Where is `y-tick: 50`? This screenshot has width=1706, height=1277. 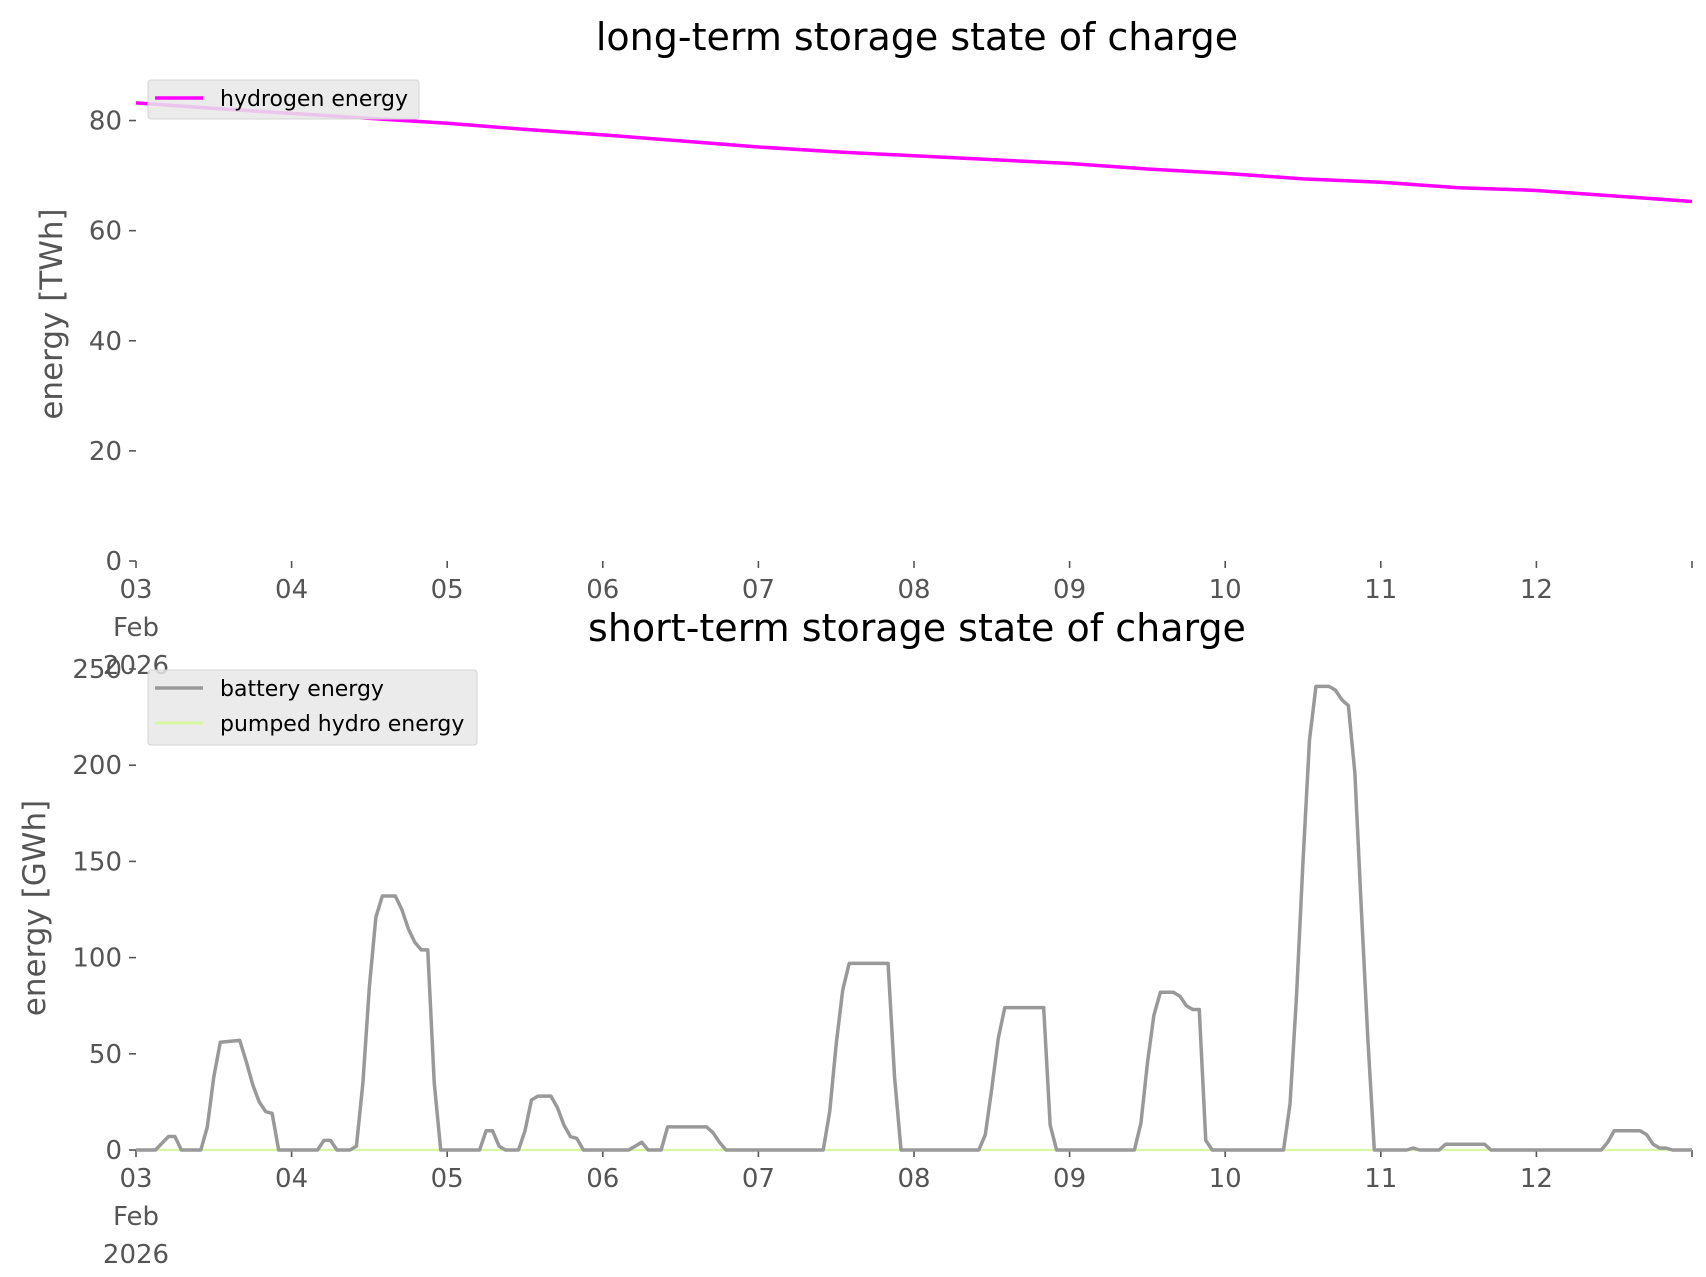 y-tick: 50 is located at coordinates (112, 1055).